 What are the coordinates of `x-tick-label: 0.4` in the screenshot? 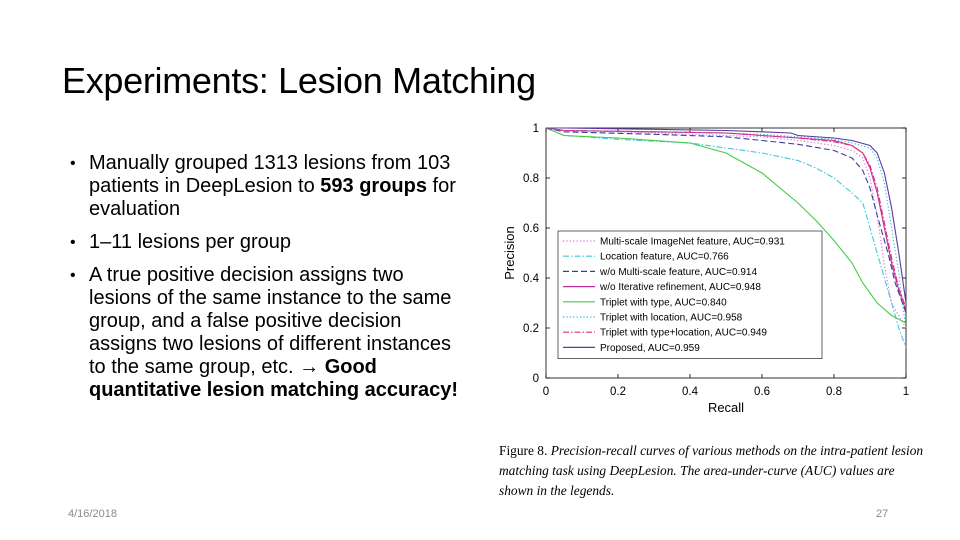 It's located at (690, 392).